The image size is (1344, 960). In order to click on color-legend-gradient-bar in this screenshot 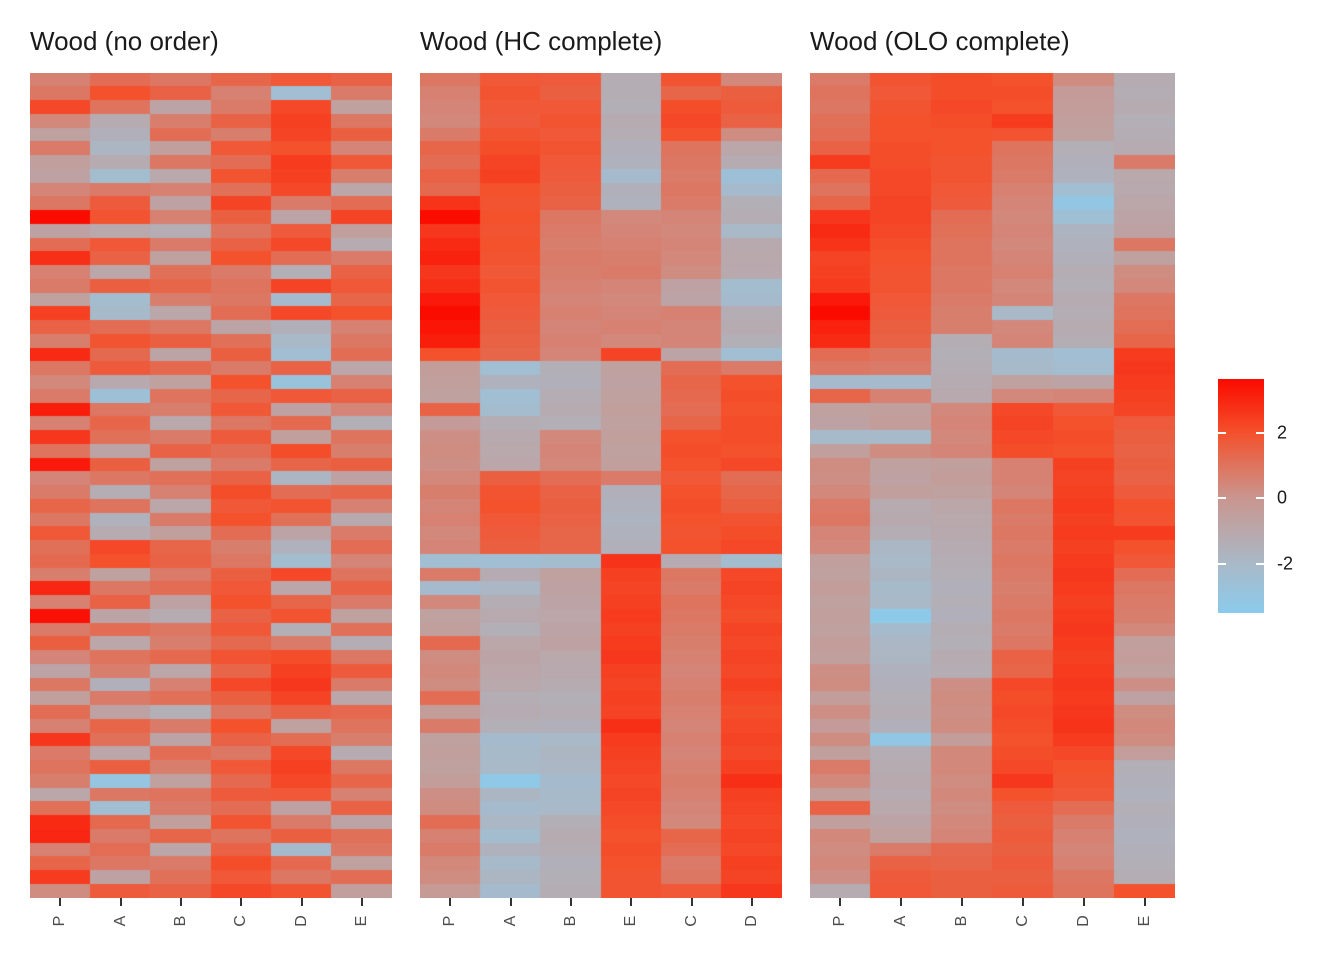, I will do `click(1241, 496)`.